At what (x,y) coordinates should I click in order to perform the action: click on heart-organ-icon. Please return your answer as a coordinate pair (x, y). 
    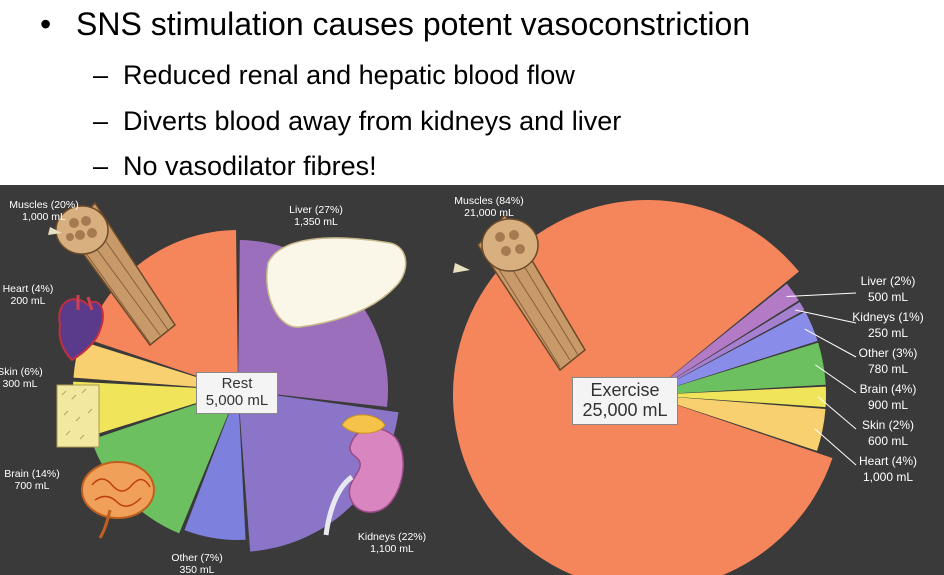
    Looking at the image, I should click on (81, 328).